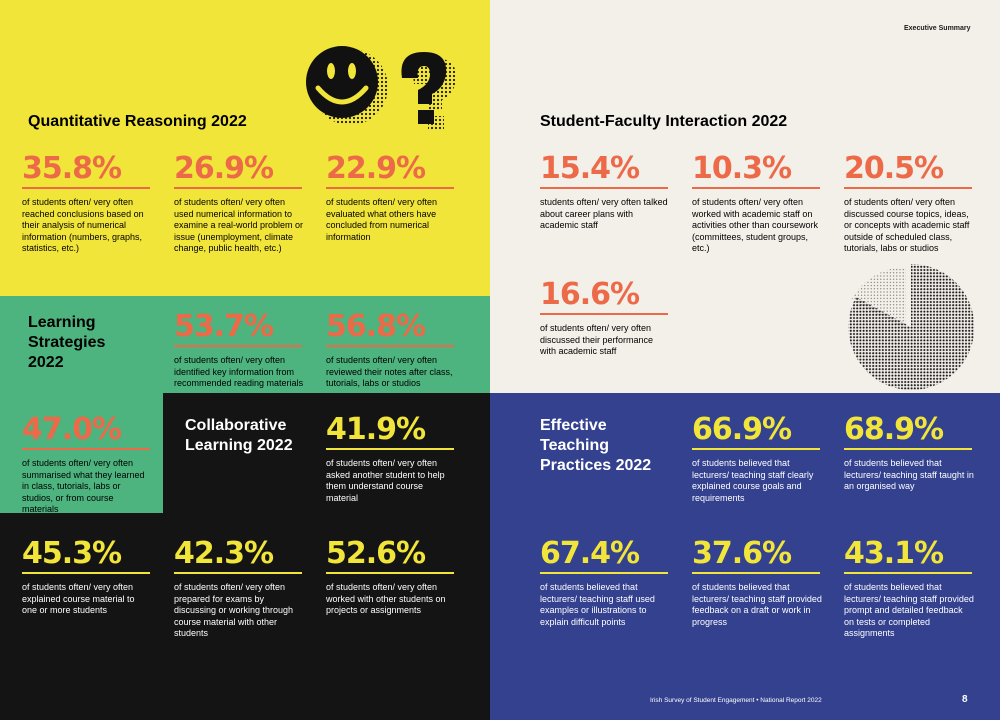  I want to click on collab-panel-bottom, so click(245, 616).